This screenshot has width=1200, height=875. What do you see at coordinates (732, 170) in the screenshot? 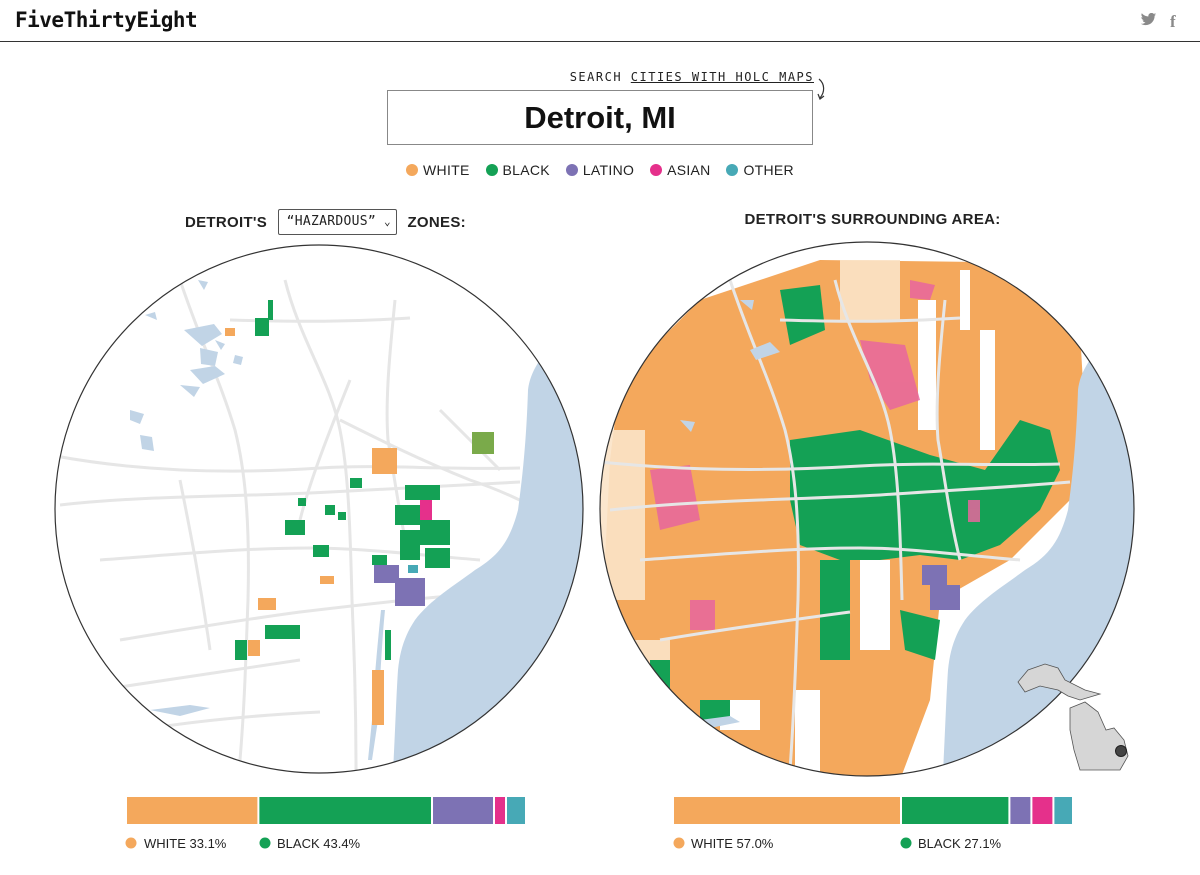
I see `other-dot-icon` at bounding box center [732, 170].